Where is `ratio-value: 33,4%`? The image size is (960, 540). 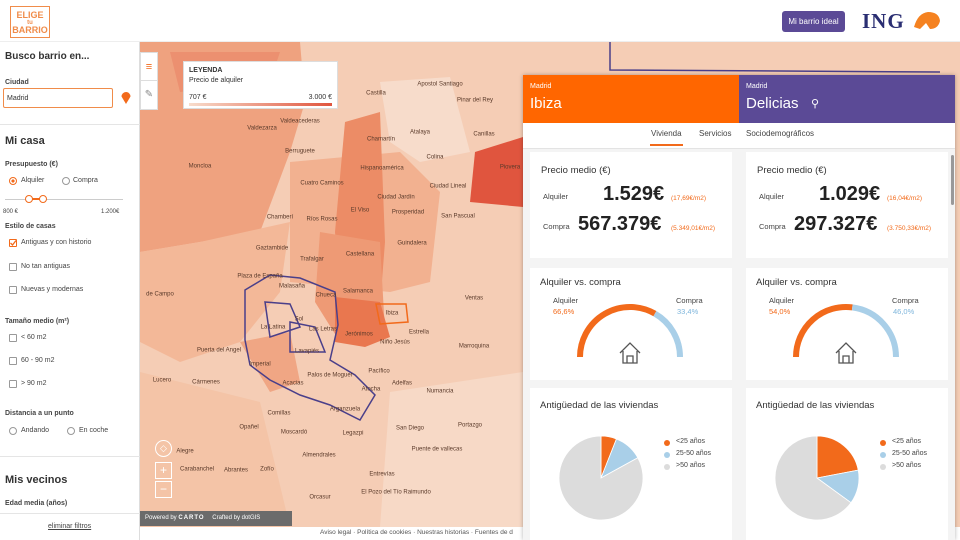
ratio-value: 33,4% is located at coordinates (688, 311).